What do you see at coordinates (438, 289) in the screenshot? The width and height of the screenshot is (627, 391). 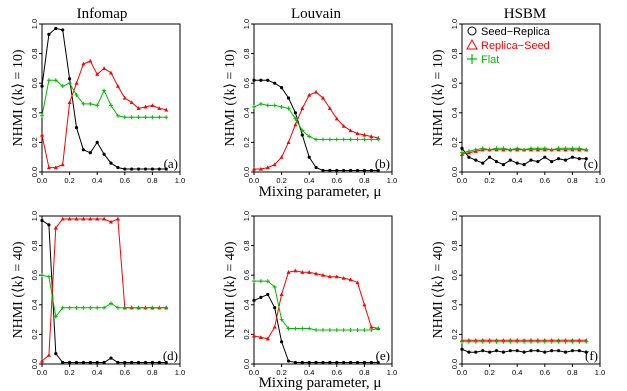 I see `y-axis-label: NHMI (⟨k⟩ = 40)` at bounding box center [438, 289].